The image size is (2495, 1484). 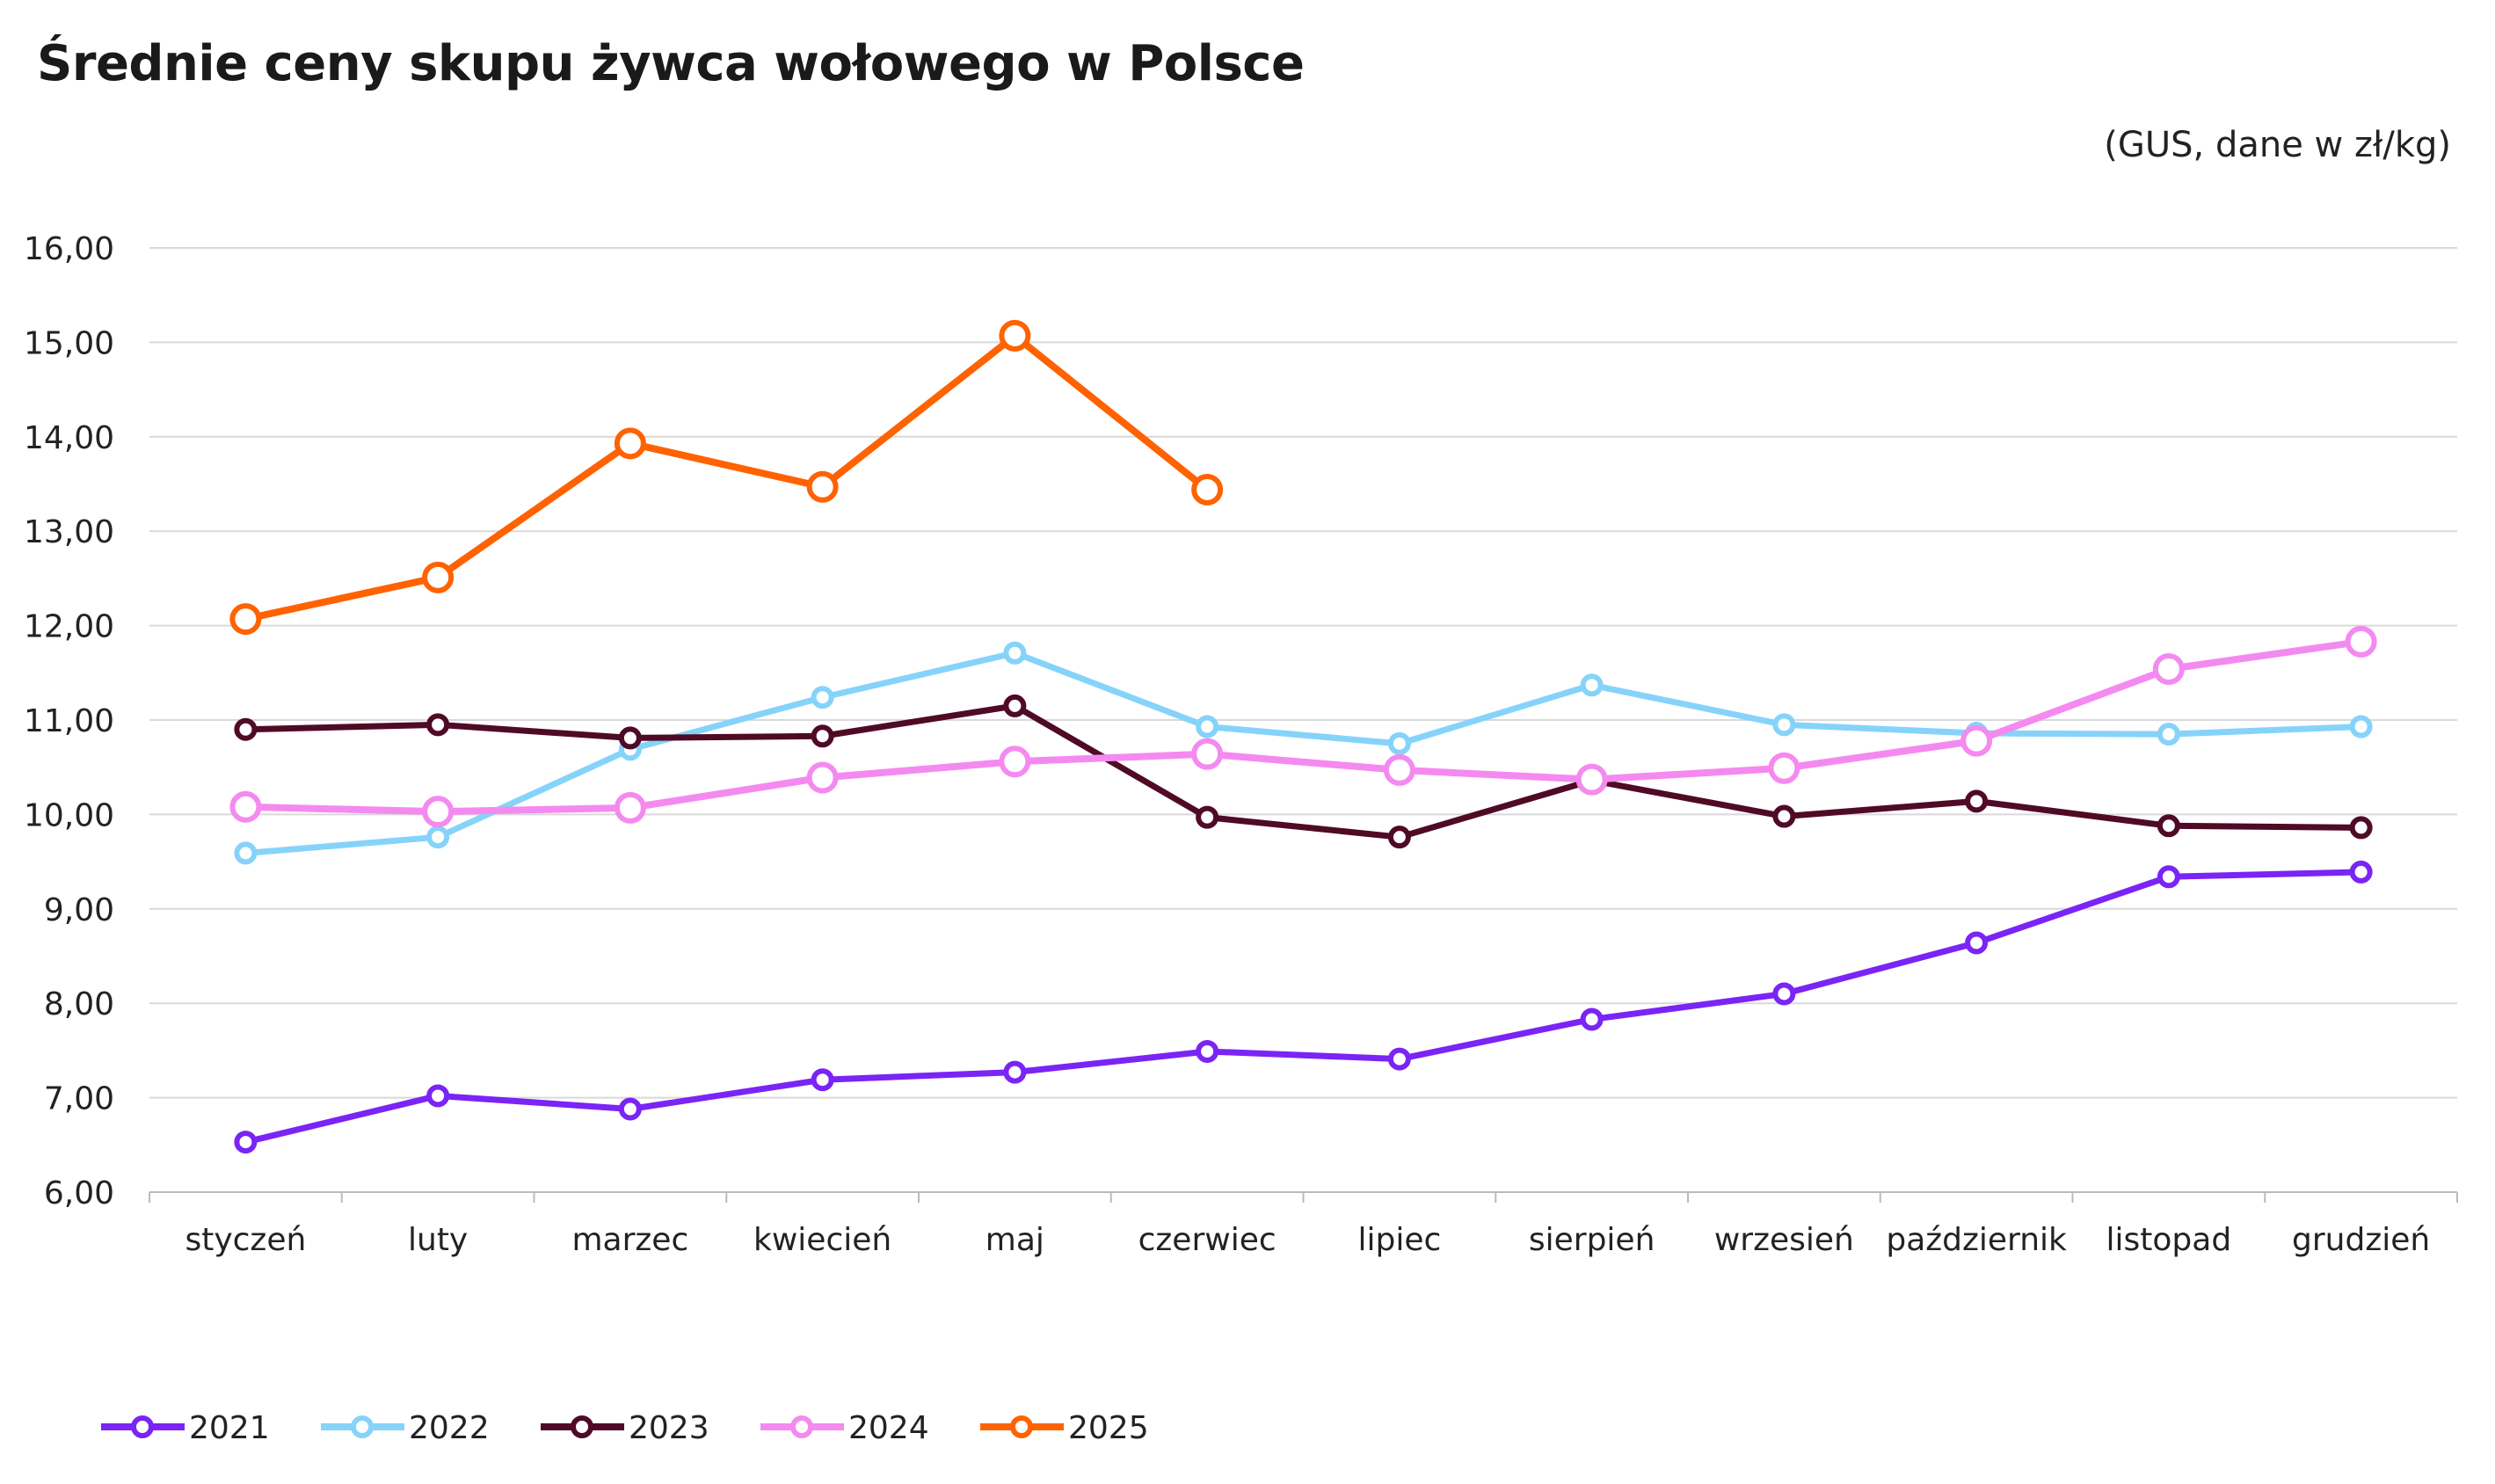 What do you see at coordinates (79, 910) in the screenshot?
I see `y-tick-label: 9,00` at bounding box center [79, 910].